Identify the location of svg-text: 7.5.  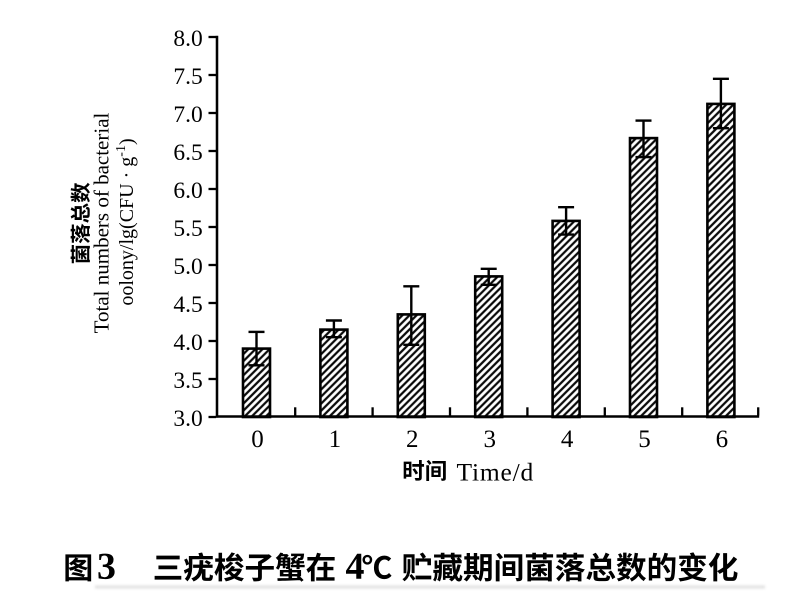
(187, 77).